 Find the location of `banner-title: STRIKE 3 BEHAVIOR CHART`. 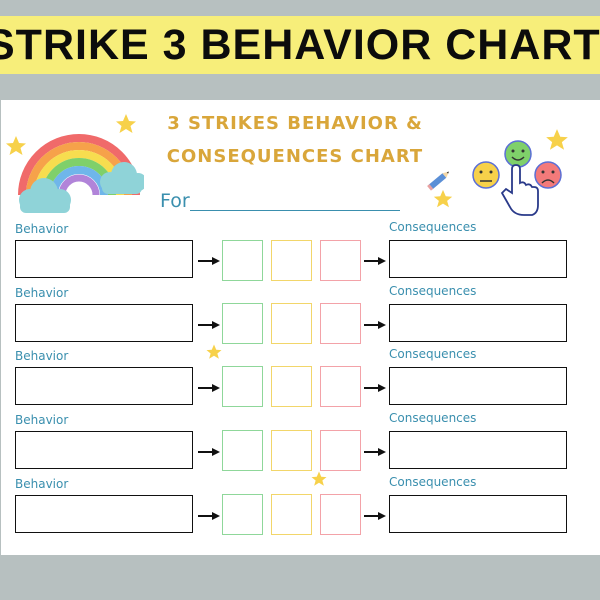

banner-title: STRIKE 3 BEHAVIOR CHART is located at coordinates (300, 45).